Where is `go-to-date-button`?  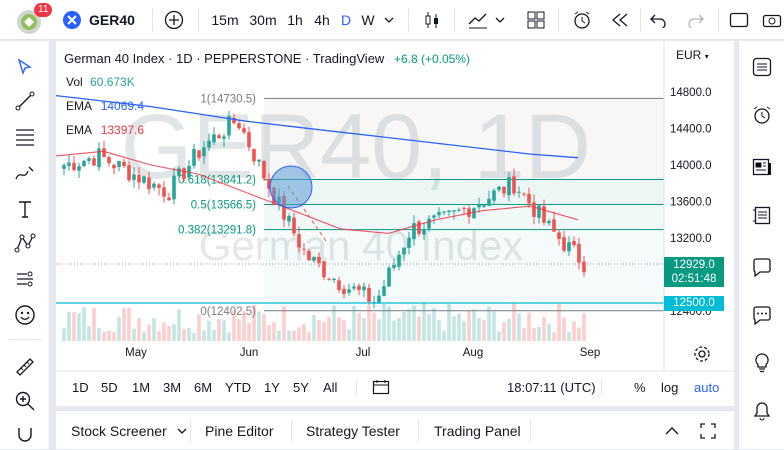 go-to-date-button is located at coordinates (381, 387).